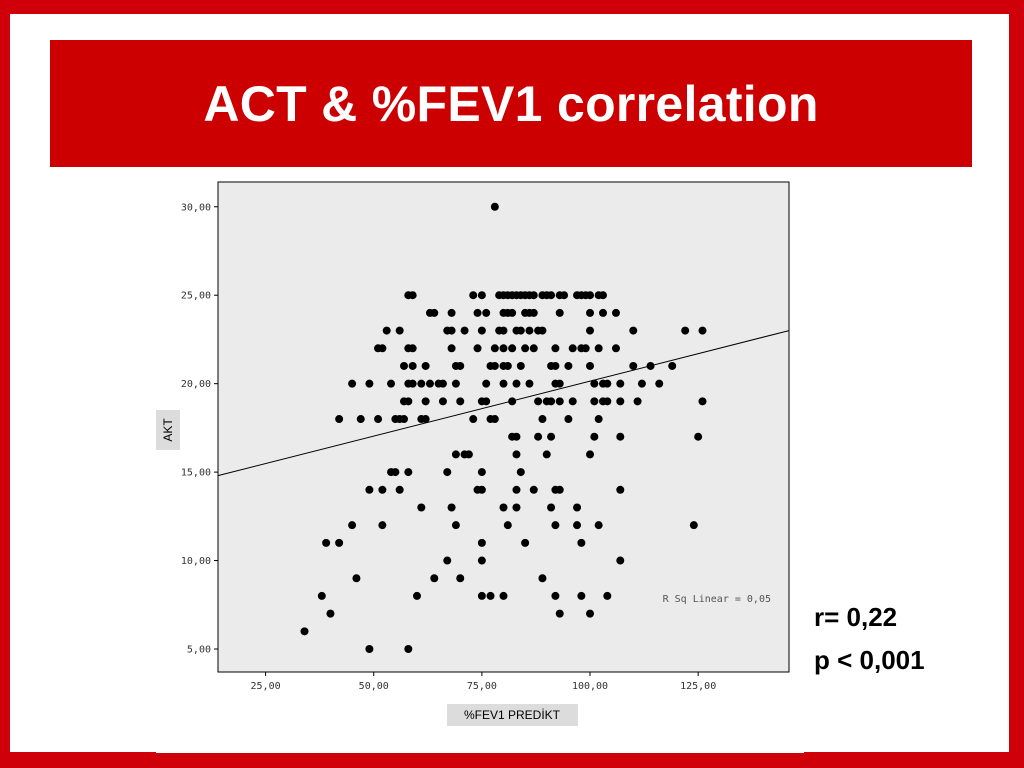 Image resolution: width=1024 pixels, height=768 pixels. Describe the element at coordinates (168, 430) in the screenshot. I see `y-axis-label: AKT` at that location.